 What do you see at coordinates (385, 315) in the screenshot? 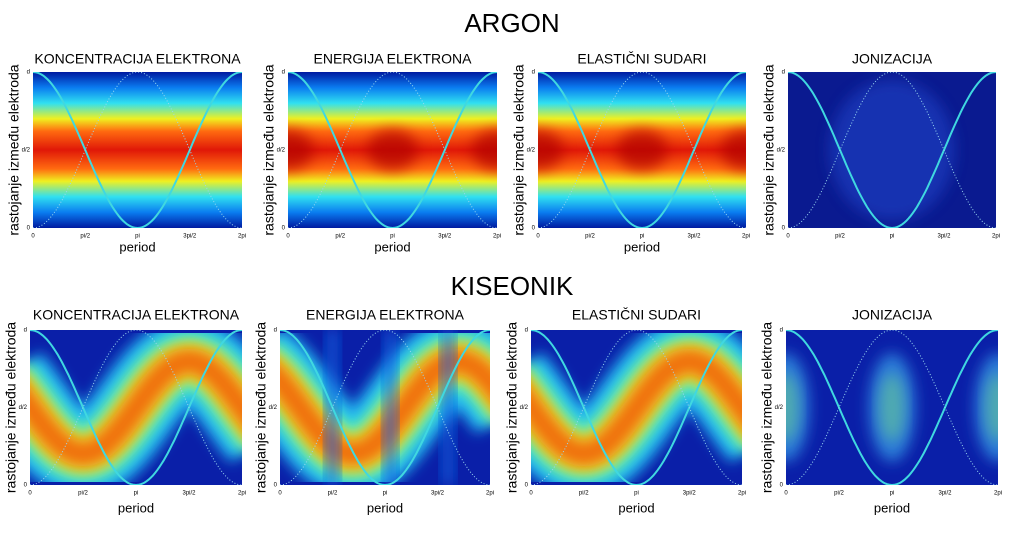
I see `panel-title: ENERGIJA ELEKTRONA` at bounding box center [385, 315].